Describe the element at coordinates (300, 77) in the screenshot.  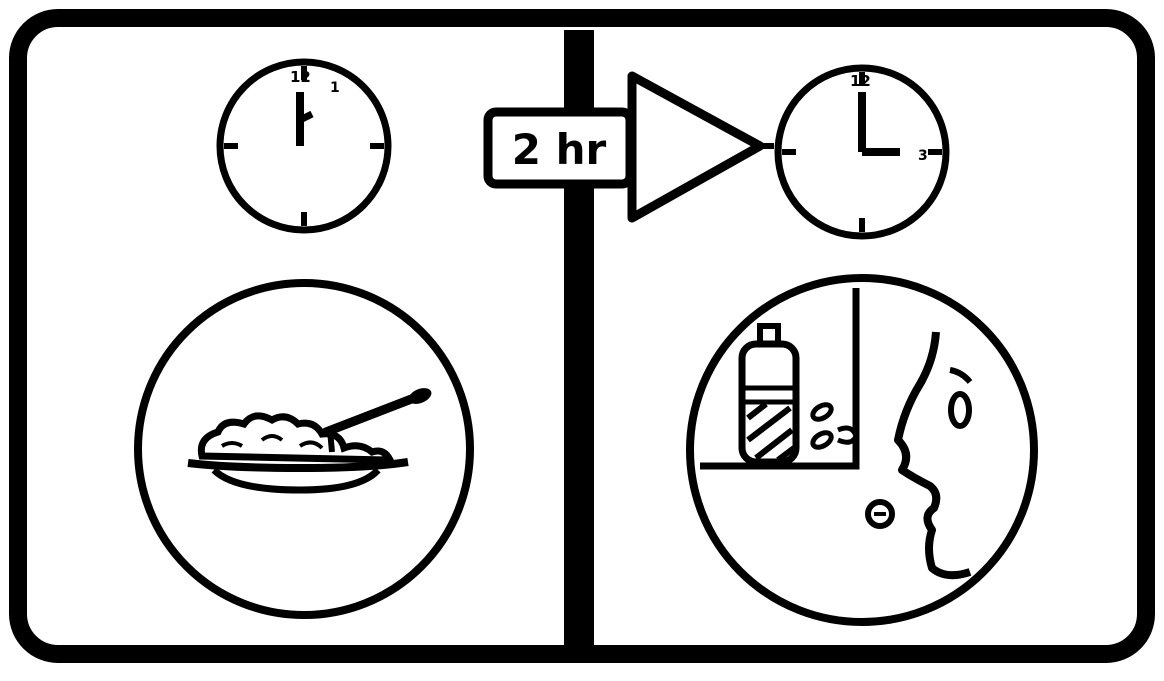
I see `left-clock-label-12: 12` at that location.